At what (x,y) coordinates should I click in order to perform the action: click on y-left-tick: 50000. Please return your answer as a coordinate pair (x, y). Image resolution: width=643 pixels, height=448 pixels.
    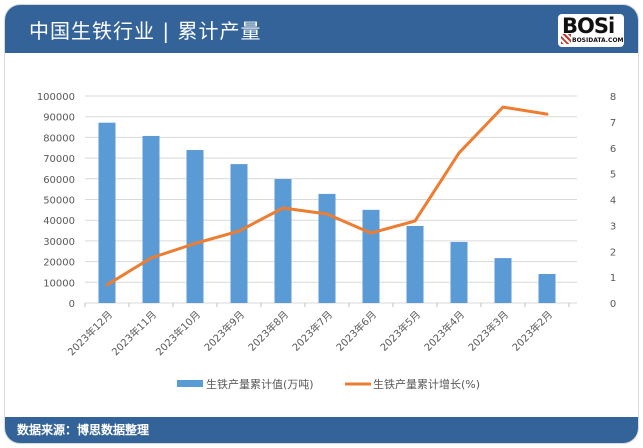
    Looking at the image, I should click on (59, 201).